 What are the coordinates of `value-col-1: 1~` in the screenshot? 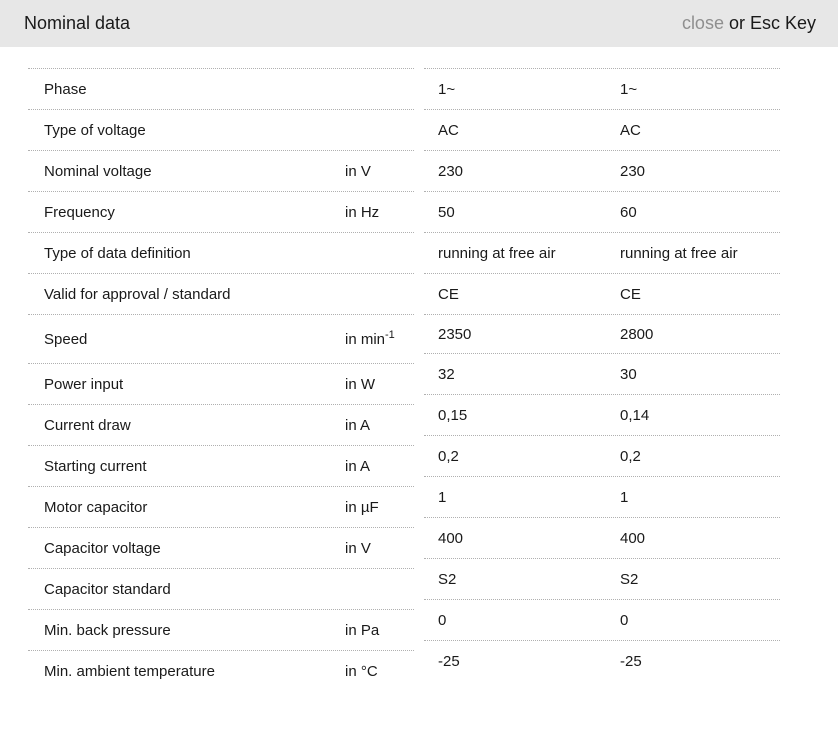 It's located at (447, 89).